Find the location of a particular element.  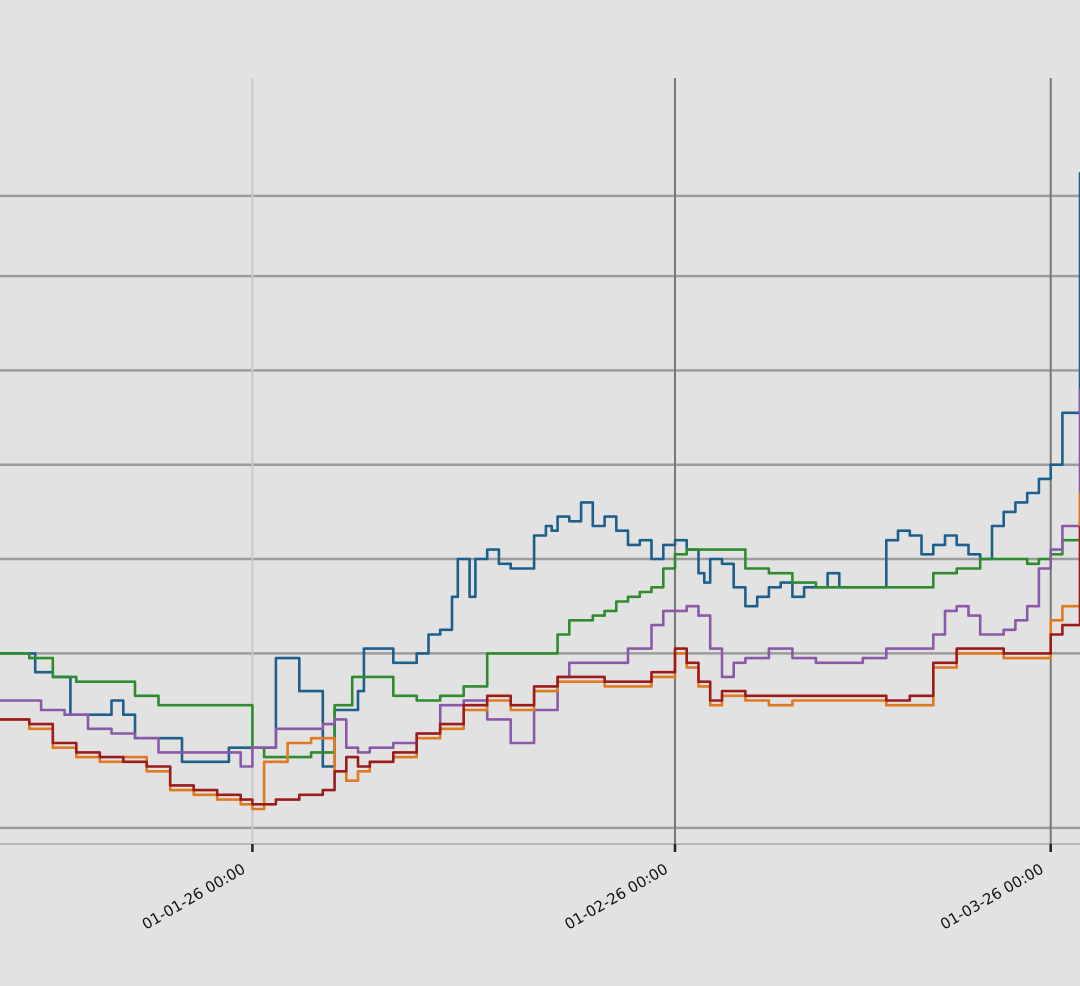

x-tick-marks is located at coordinates (651, 848).